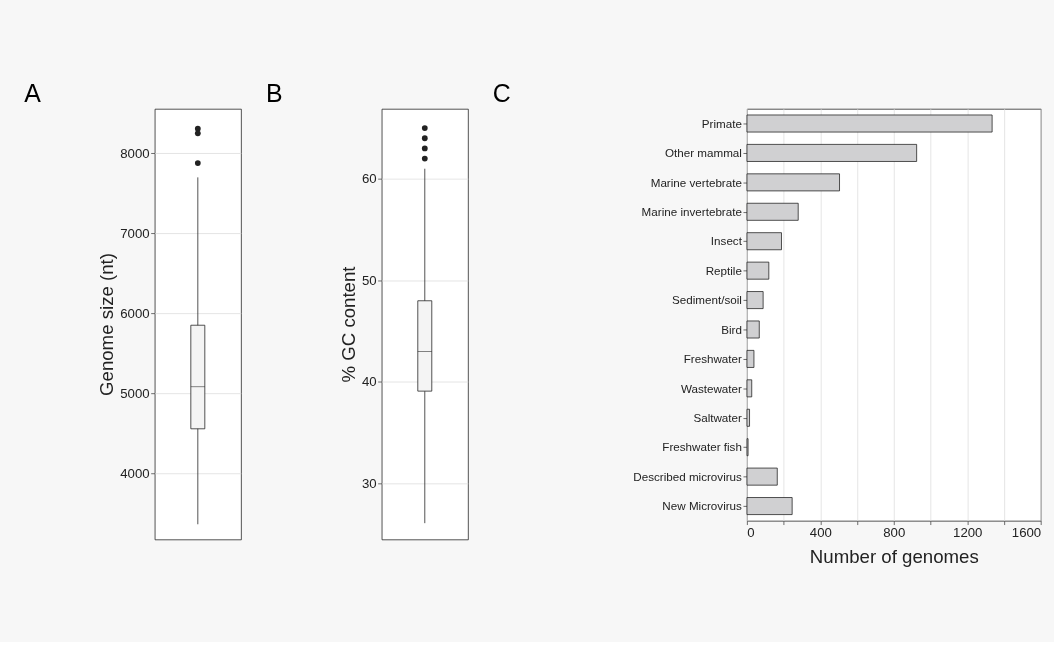  I want to click on y-tick-label: Reptile, so click(723, 270).